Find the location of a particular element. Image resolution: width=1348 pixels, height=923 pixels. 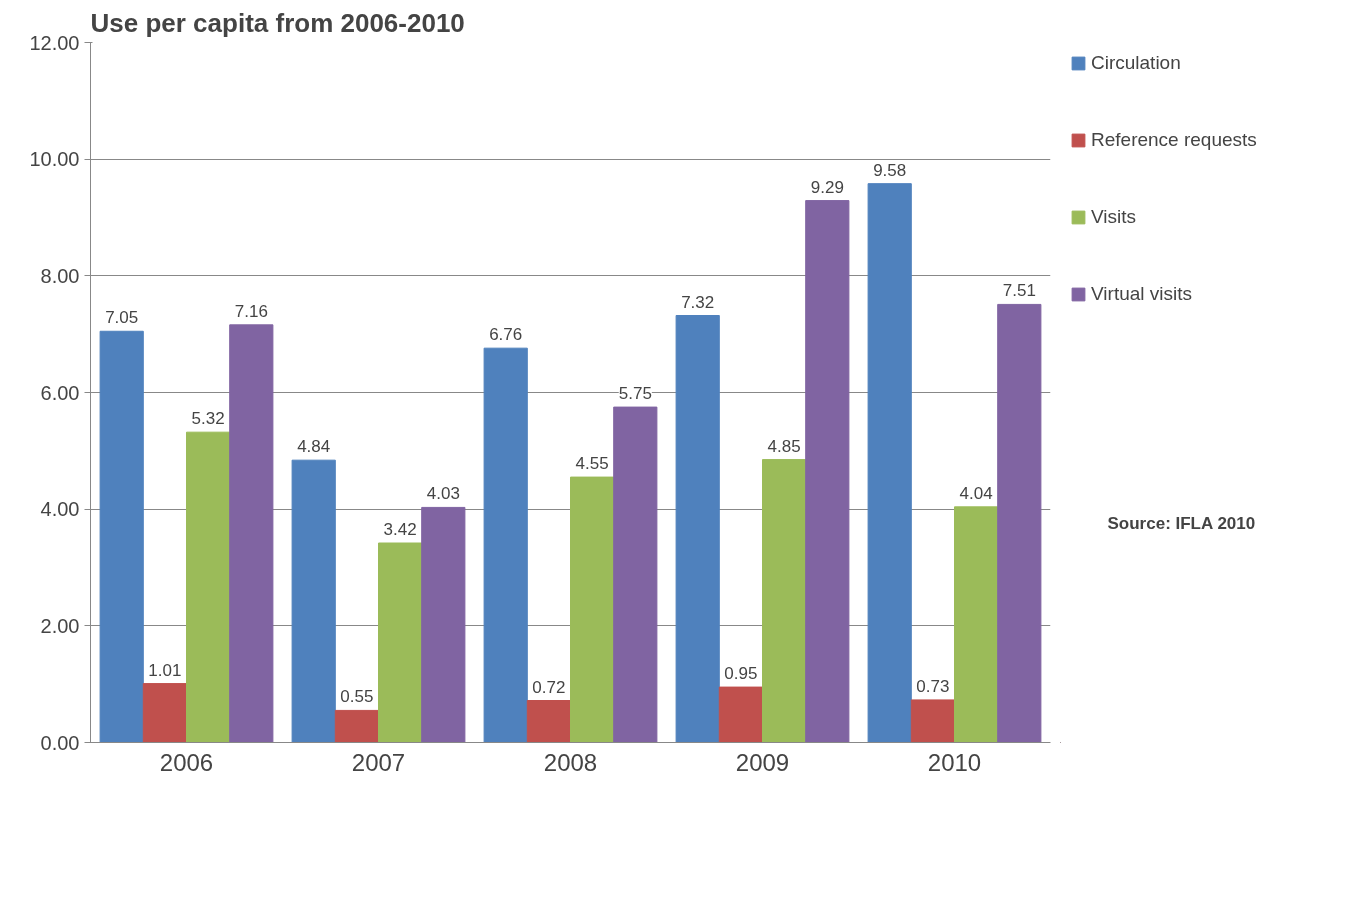

data-label: 5.75 is located at coordinates (635, 394).